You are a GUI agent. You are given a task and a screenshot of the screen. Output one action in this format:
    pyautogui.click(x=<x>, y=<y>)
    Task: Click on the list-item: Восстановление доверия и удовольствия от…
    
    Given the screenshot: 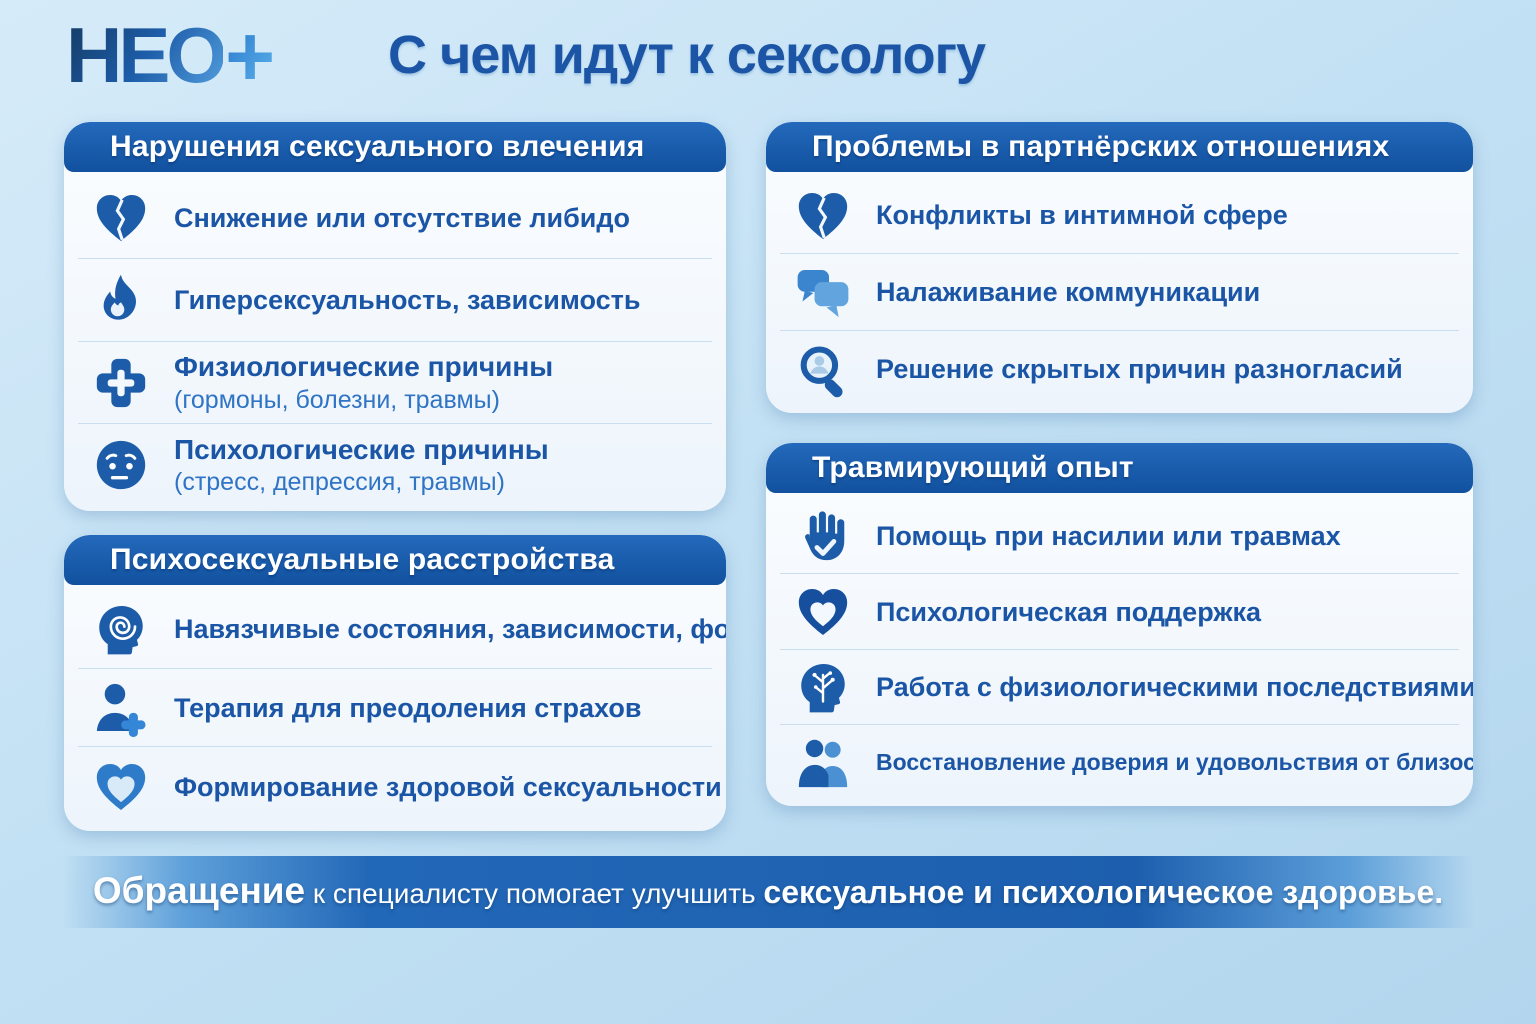 What is the action you would take?
    pyautogui.click(x=1119, y=763)
    